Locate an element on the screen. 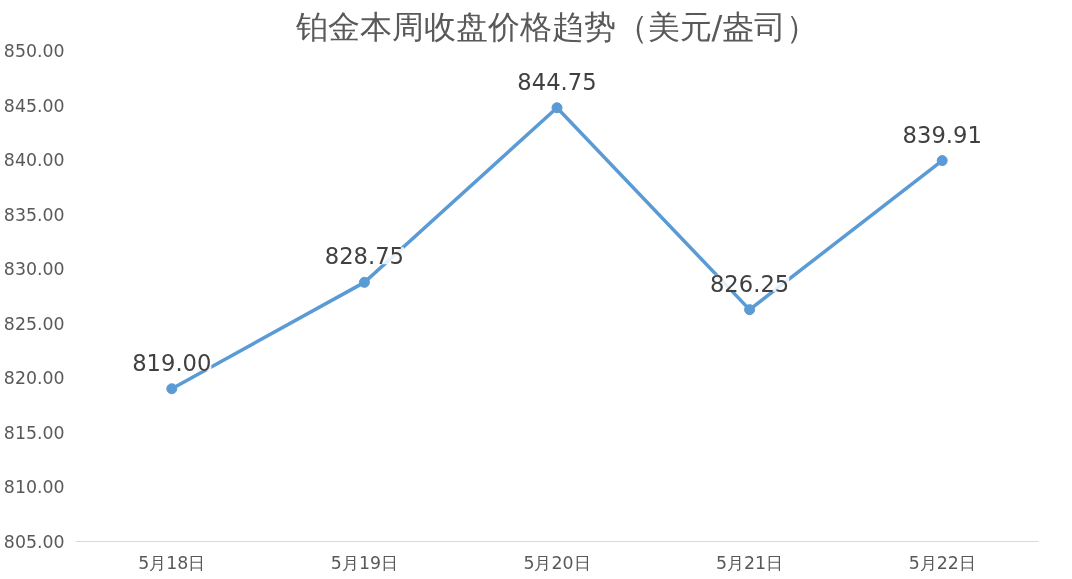 This screenshot has width=1072, height=579. text: 828.75 is located at coordinates (364, 256).